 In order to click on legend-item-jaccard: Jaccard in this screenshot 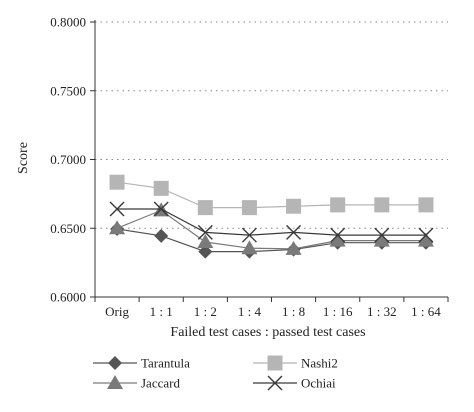, I will do `click(136, 383)`.